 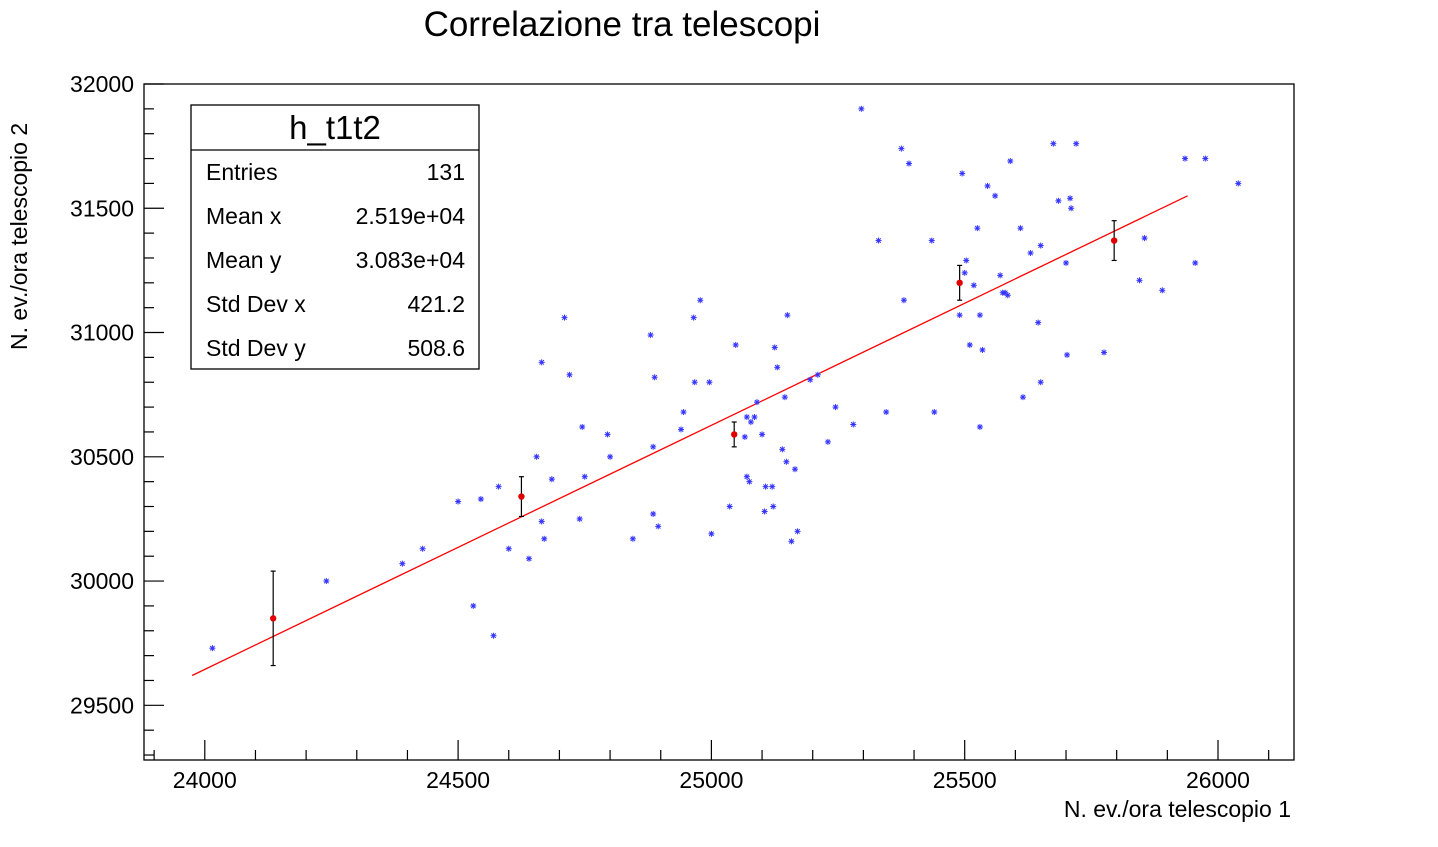 What do you see at coordinates (102, 457) in the screenshot?
I see `y-tick-label: 30500` at bounding box center [102, 457].